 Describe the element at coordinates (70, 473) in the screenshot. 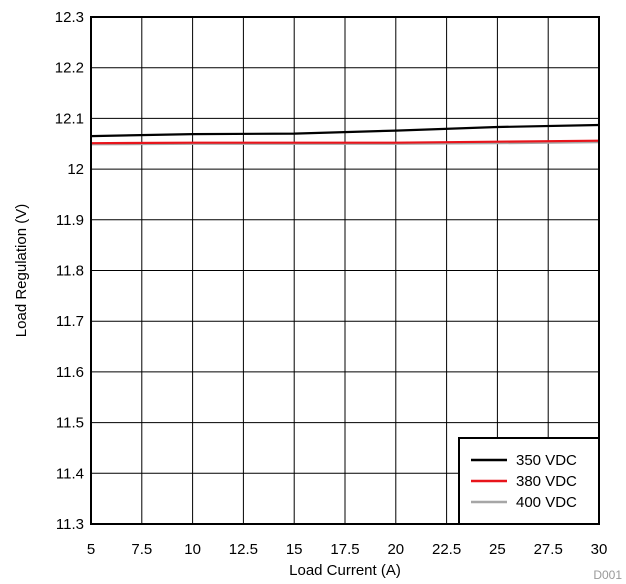

I see `y-tick-label: 11.4` at that location.